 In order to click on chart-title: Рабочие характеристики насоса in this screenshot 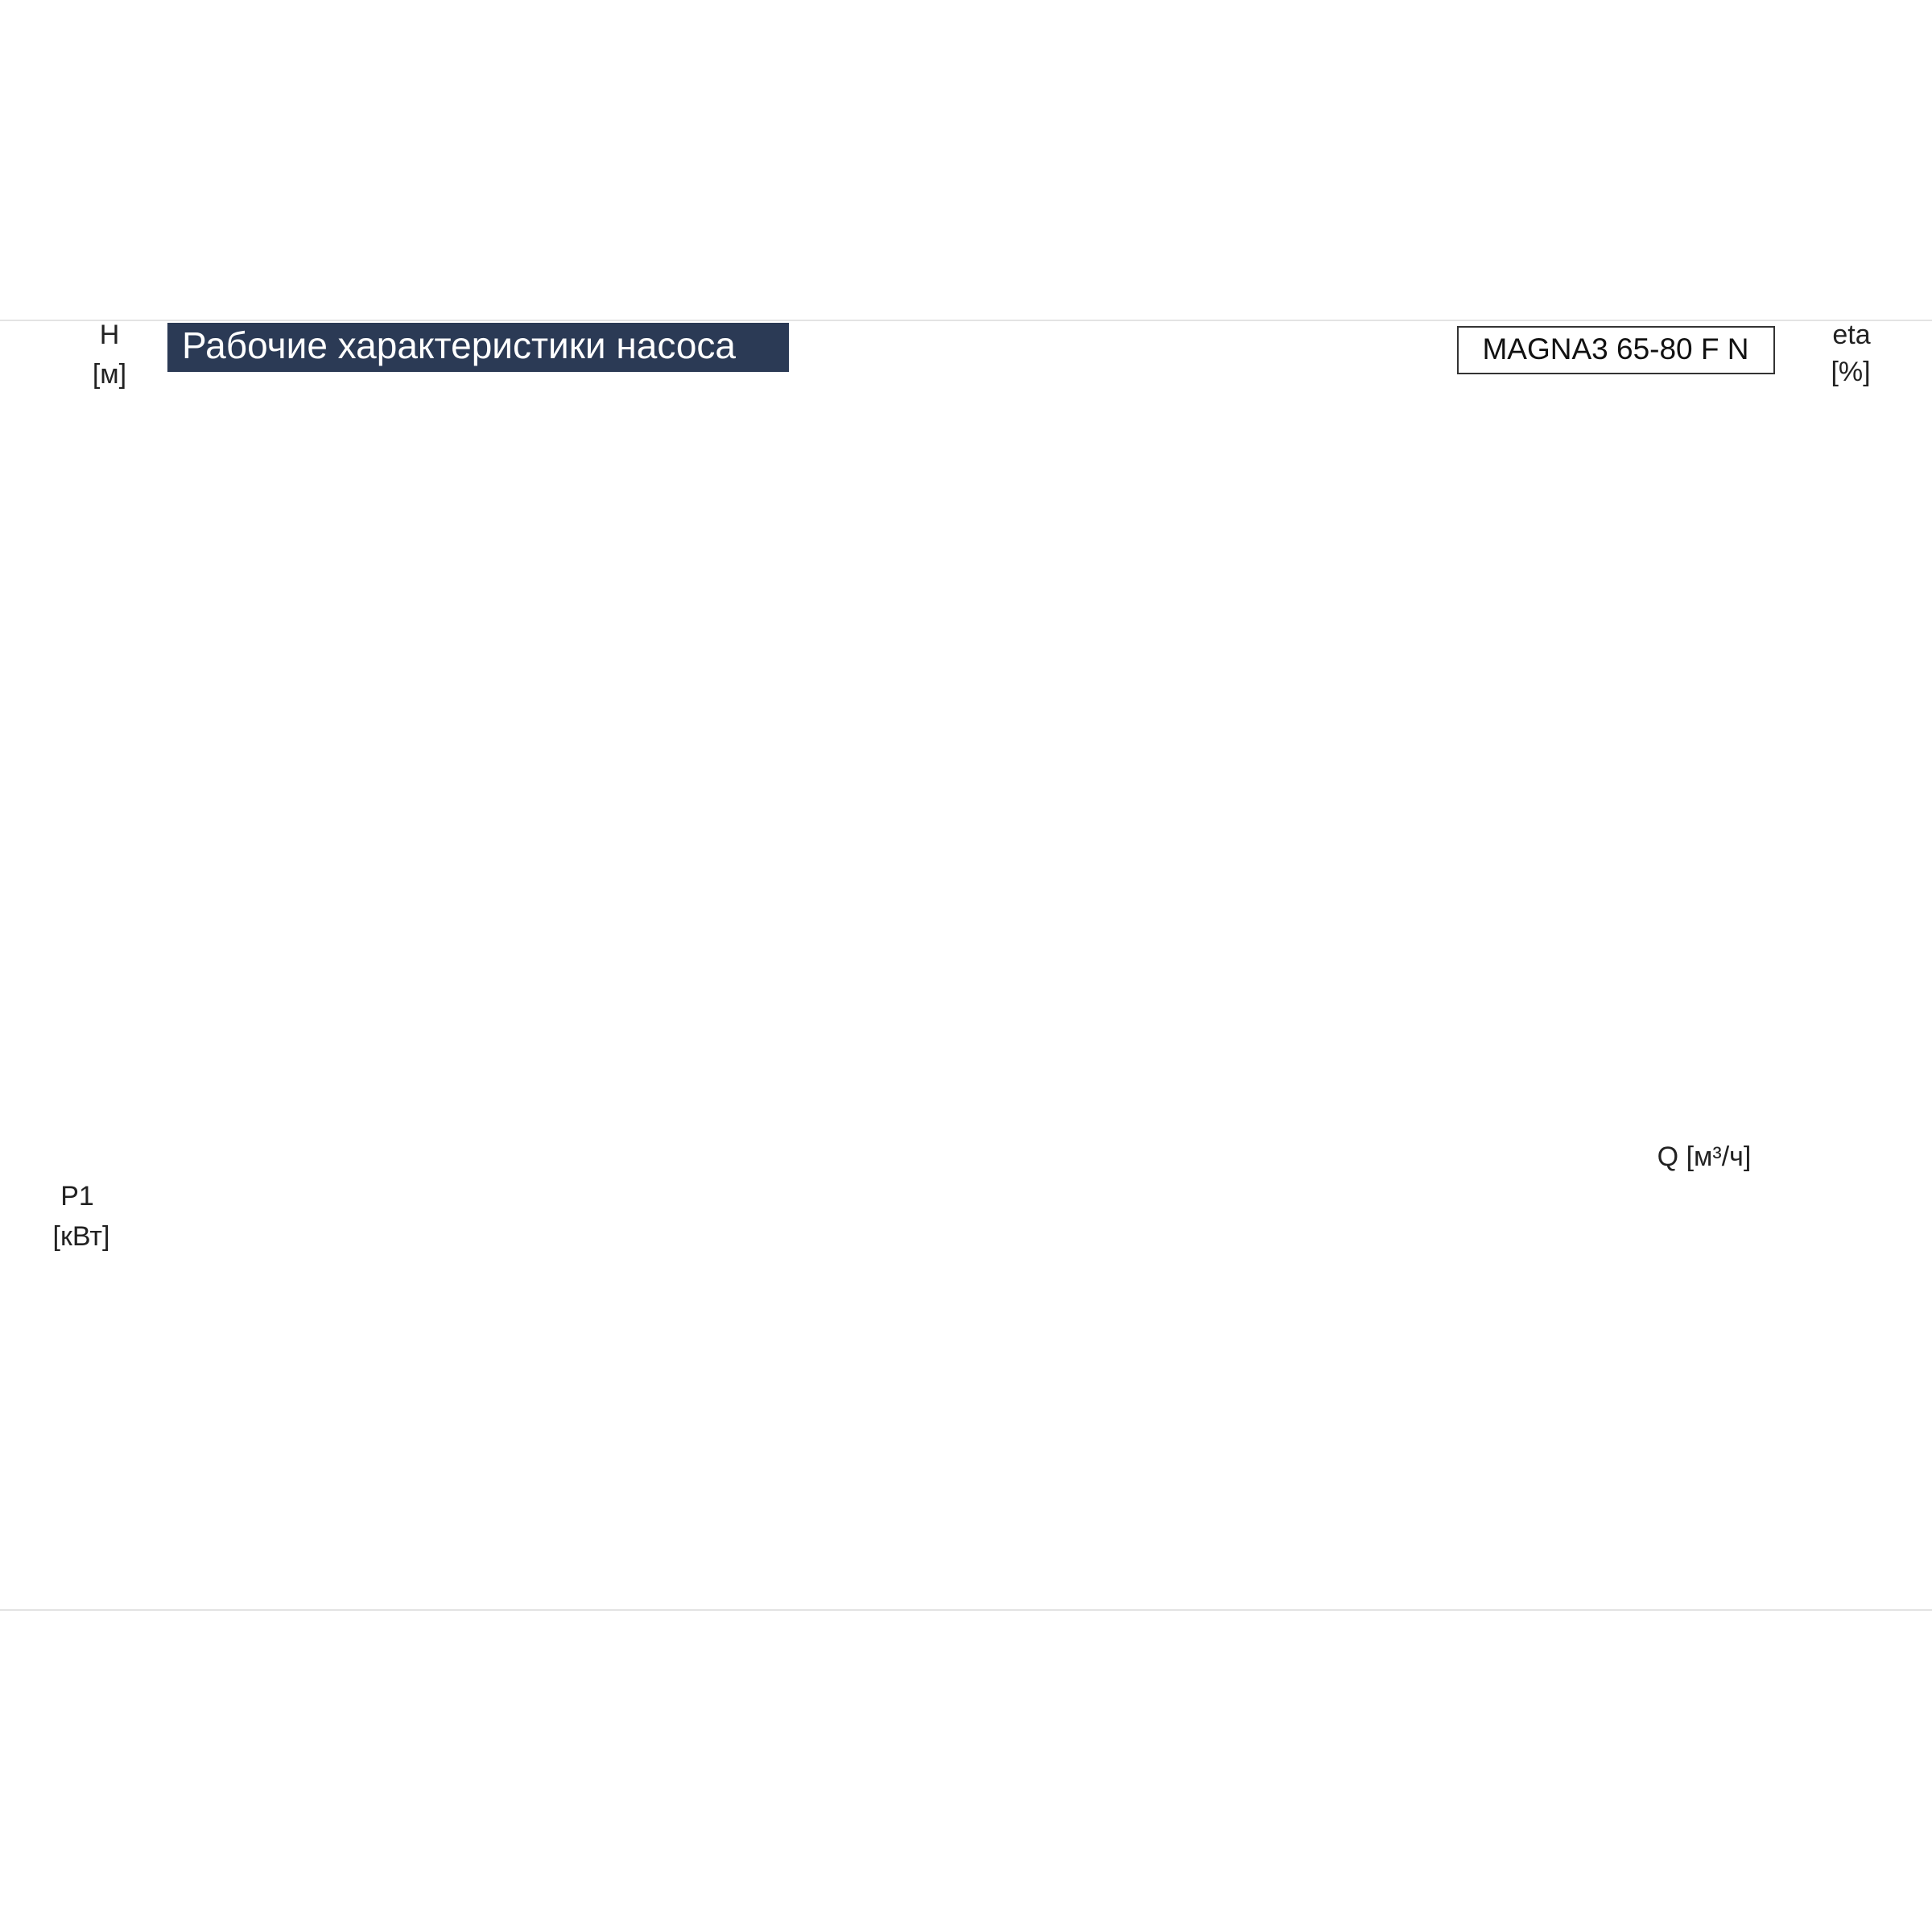, I will do `click(459, 345)`.